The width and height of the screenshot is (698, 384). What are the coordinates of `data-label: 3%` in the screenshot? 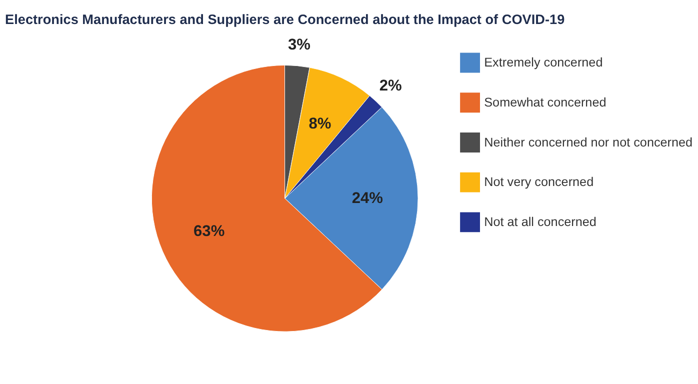 It's located at (299, 45).